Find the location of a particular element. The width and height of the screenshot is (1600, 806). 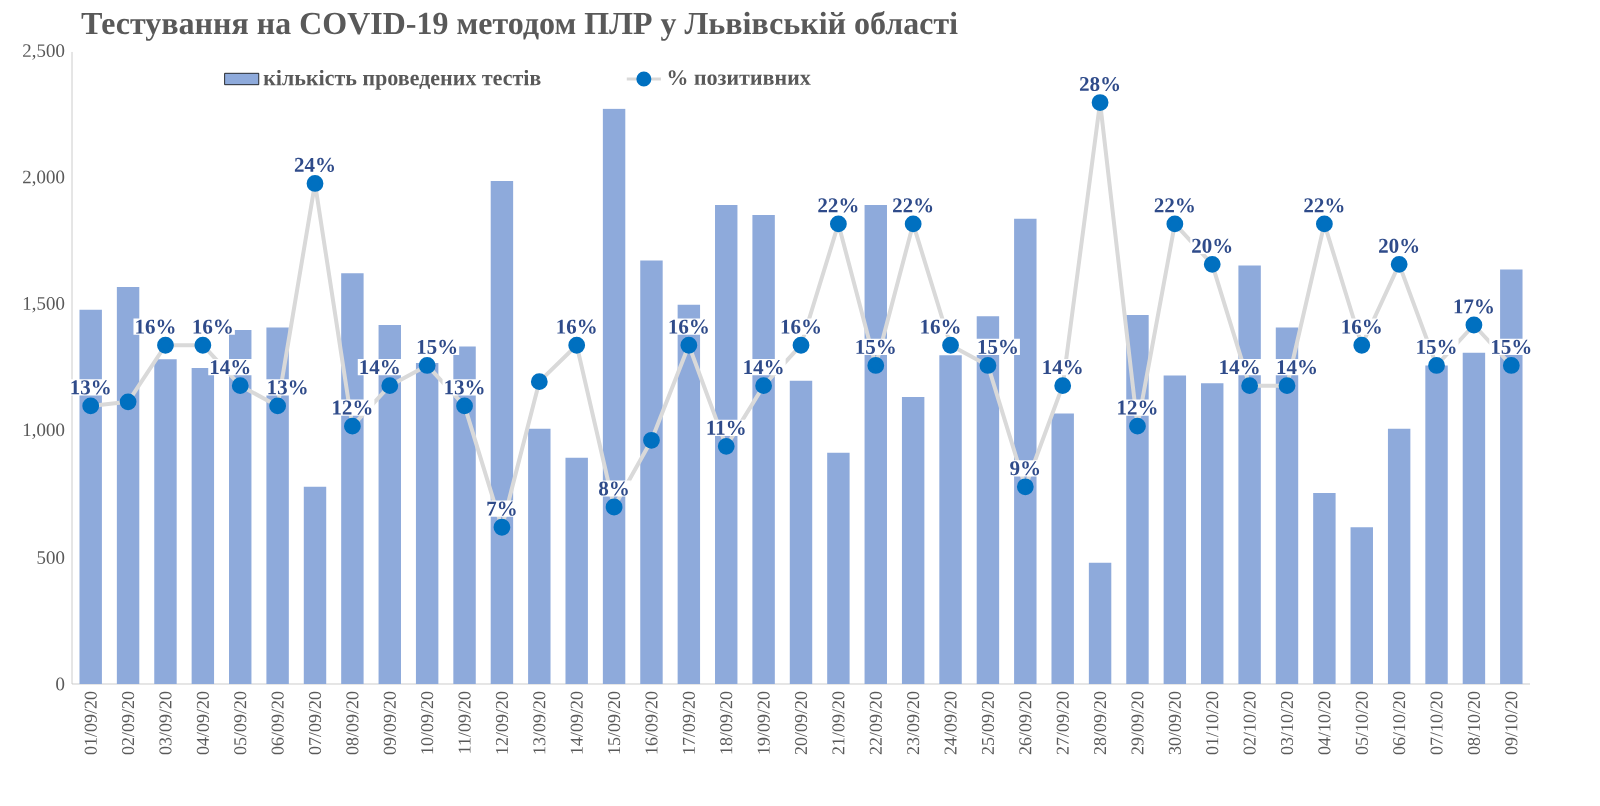

x-tick-label: 07/09/20 is located at coordinates (315, 723).